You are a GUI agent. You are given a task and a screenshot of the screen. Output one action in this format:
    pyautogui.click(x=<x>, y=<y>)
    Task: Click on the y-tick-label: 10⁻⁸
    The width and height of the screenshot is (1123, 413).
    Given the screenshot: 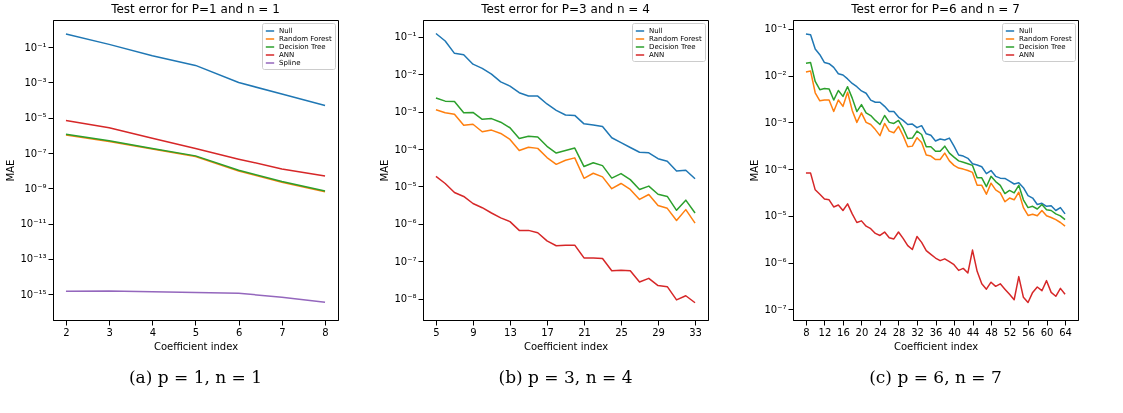 What is the action you would take?
    pyautogui.click(x=405, y=299)
    